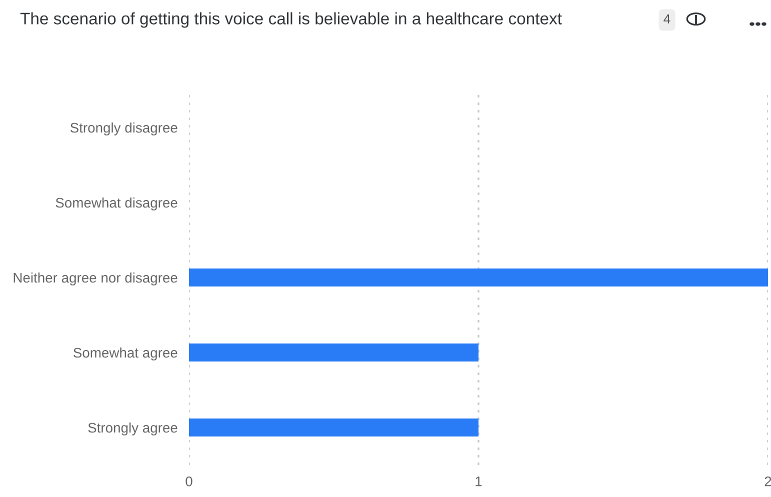 The height and width of the screenshot is (497, 771). I want to click on x-tick-label: 0, so click(189, 481).